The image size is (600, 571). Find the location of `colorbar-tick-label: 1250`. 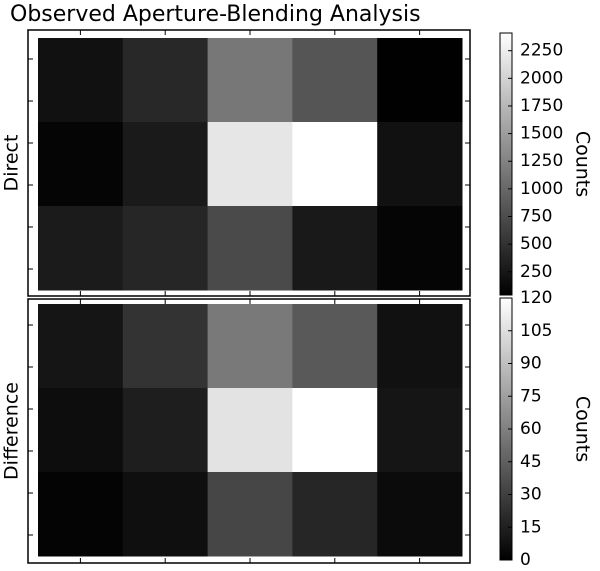

colorbar-tick-label: 1250 is located at coordinates (541, 161).